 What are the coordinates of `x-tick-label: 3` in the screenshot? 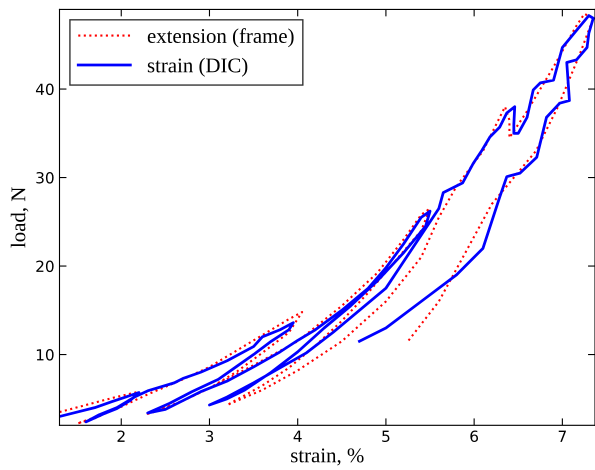 It's located at (210, 436).